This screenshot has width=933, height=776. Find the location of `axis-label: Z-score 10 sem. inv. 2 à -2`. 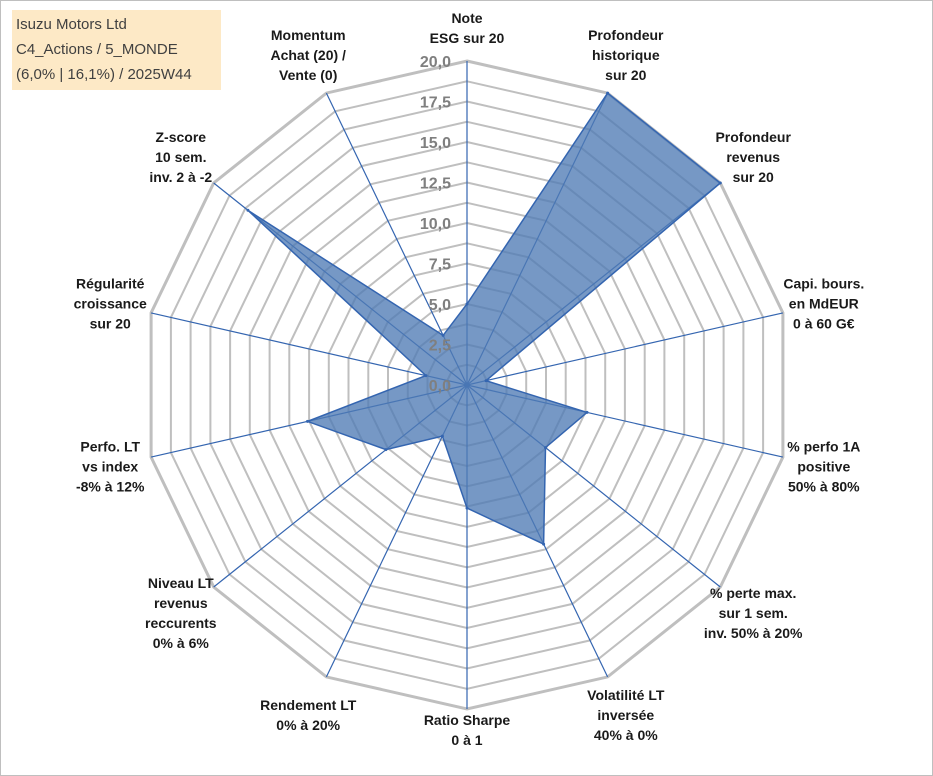

axis-label: Z-score 10 sem. inv. 2 à -2 is located at coordinates (180, 157).